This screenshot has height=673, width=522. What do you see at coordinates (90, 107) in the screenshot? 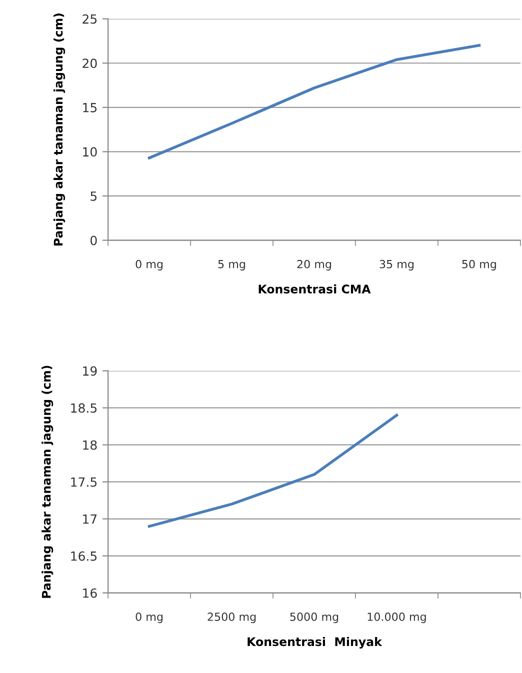
I see `y-tick-label: 15` at bounding box center [90, 107].